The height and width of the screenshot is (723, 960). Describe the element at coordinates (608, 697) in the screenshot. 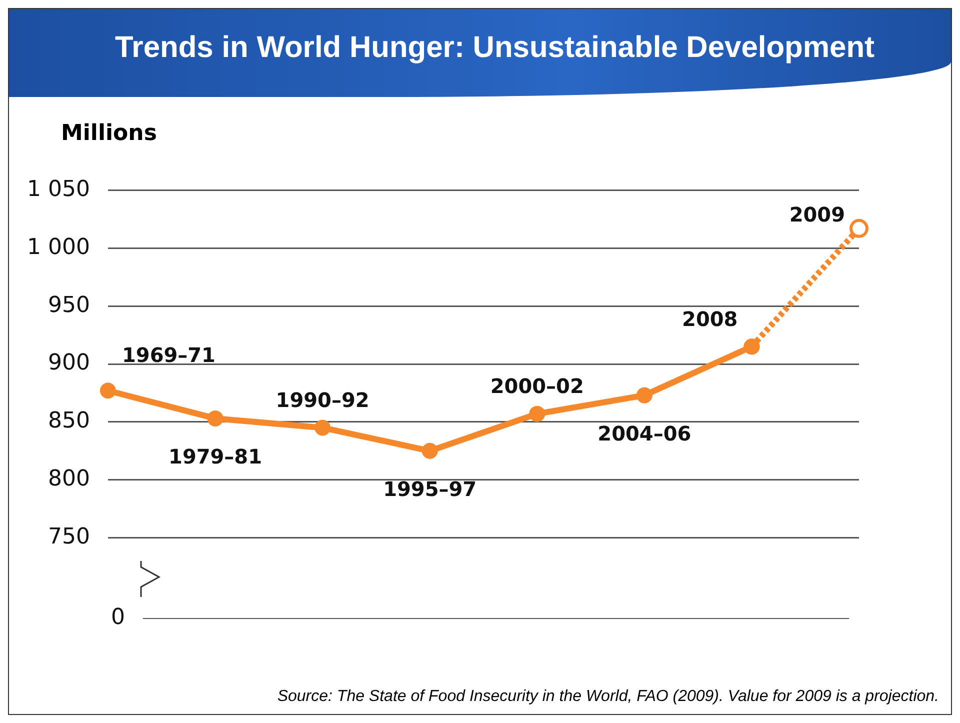

I see `source-note: Source: The State of Food Insecurity in the World, FAO (2009). Value for 2009 is a projection.` at that location.